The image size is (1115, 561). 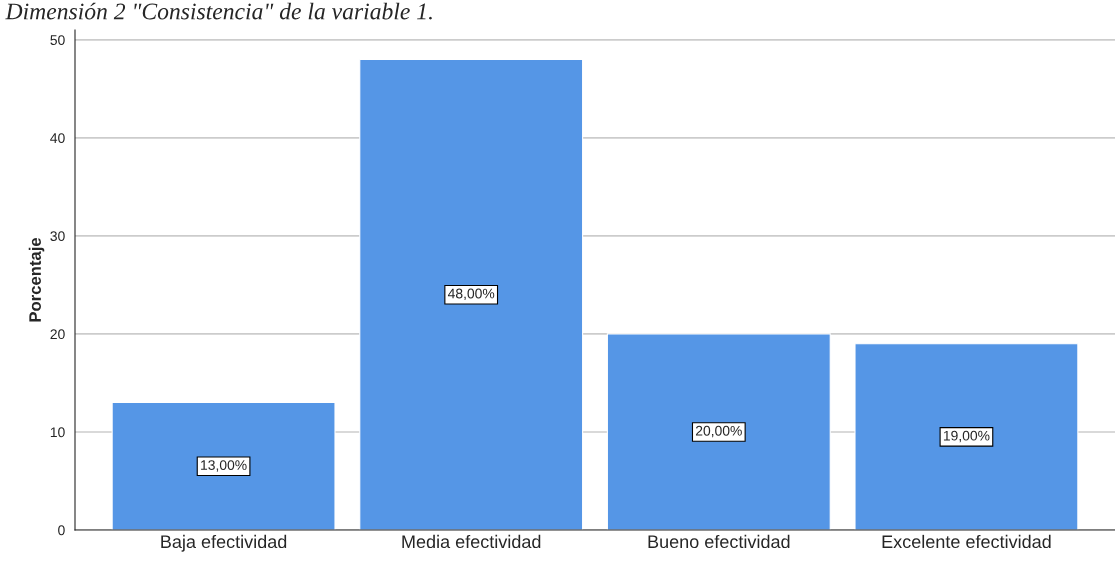 I want to click on x-tick-label: Bueno efectividad, so click(x=719, y=541).